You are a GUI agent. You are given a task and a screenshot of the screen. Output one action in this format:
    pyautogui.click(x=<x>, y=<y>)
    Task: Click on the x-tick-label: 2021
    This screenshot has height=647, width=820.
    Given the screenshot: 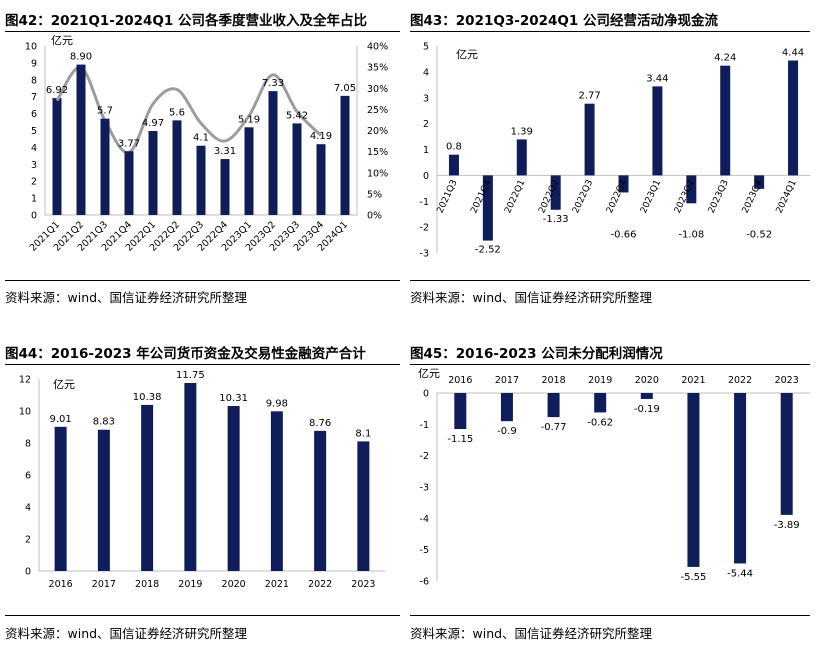 What is the action you would take?
    pyautogui.click(x=277, y=584)
    